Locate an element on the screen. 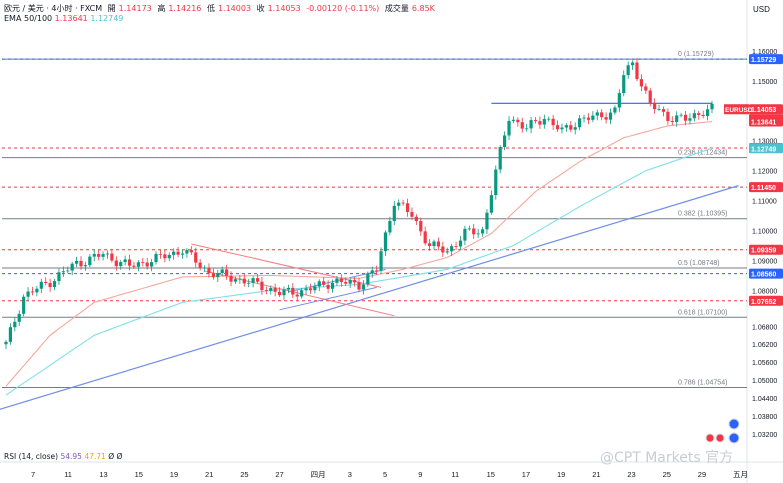  open-label: 開 is located at coordinates (111, 8).